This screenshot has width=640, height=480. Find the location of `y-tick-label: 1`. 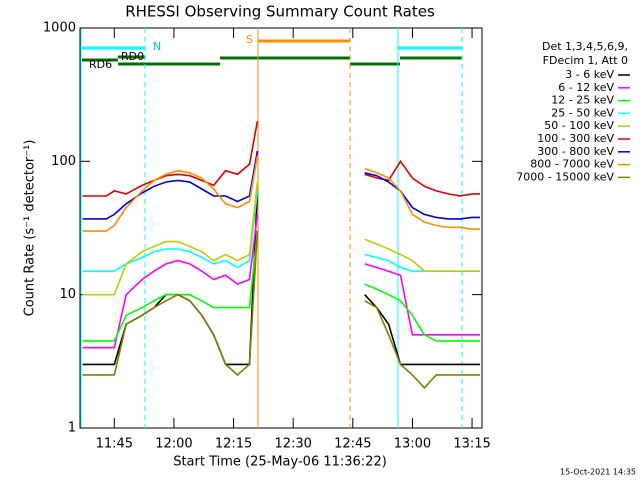

y-tick-label: 1 is located at coordinates (72, 428).